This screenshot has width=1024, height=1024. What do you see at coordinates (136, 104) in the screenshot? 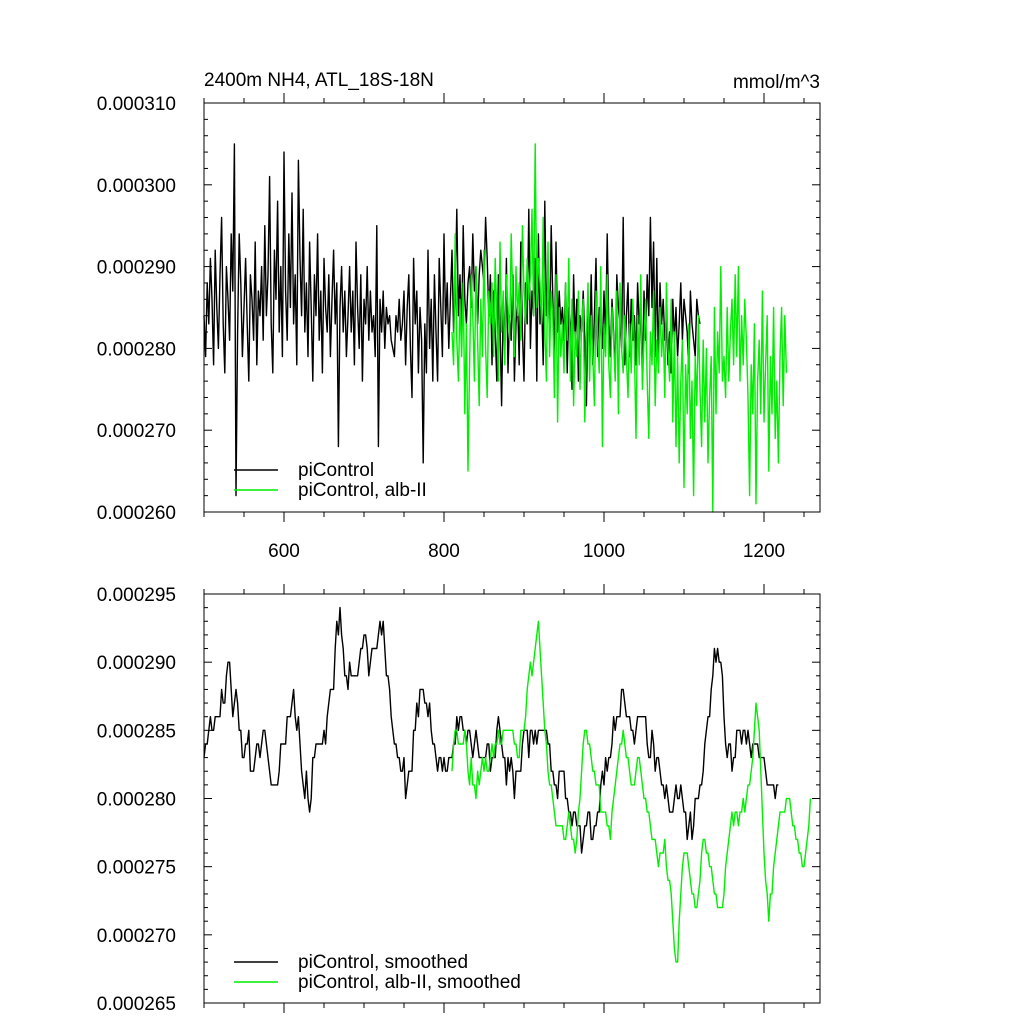
I see `y-tick-label: 0.000310` at bounding box center [136, 104].